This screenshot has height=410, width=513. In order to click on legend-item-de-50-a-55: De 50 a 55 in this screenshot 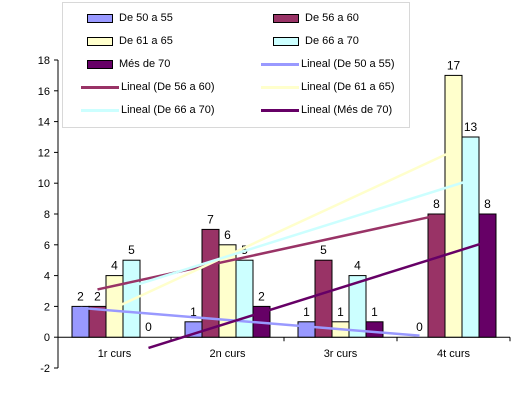, I will do `click(130, 18)`.